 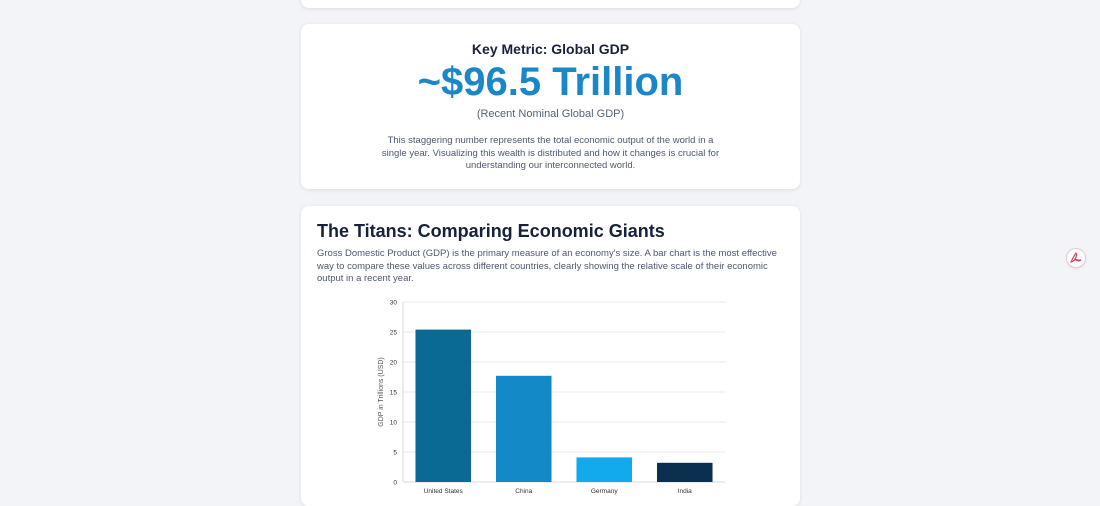 I want to click on y-axis-title: GDP in Trillions (USD), so click(x=381, y=392).